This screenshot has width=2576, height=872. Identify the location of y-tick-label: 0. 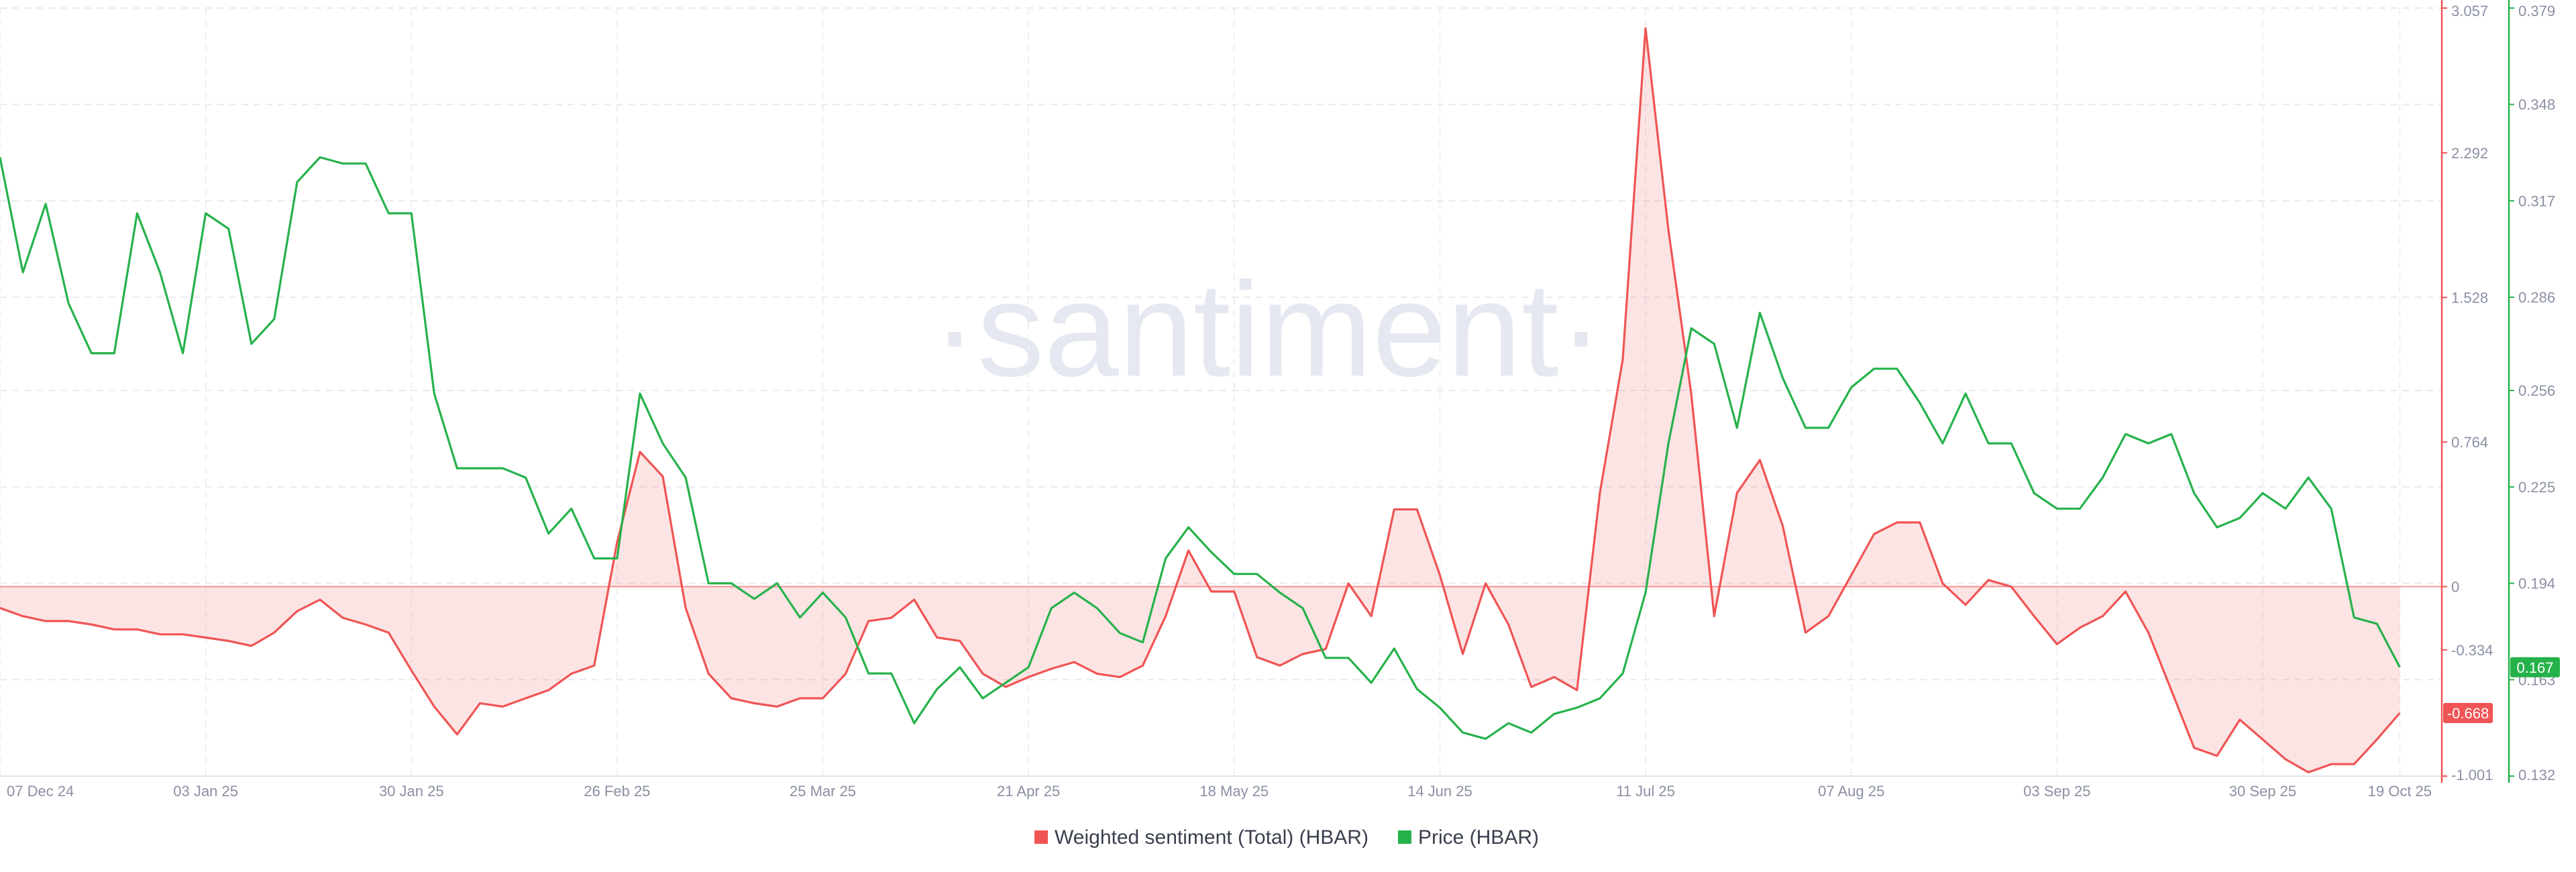
(2455, 587).